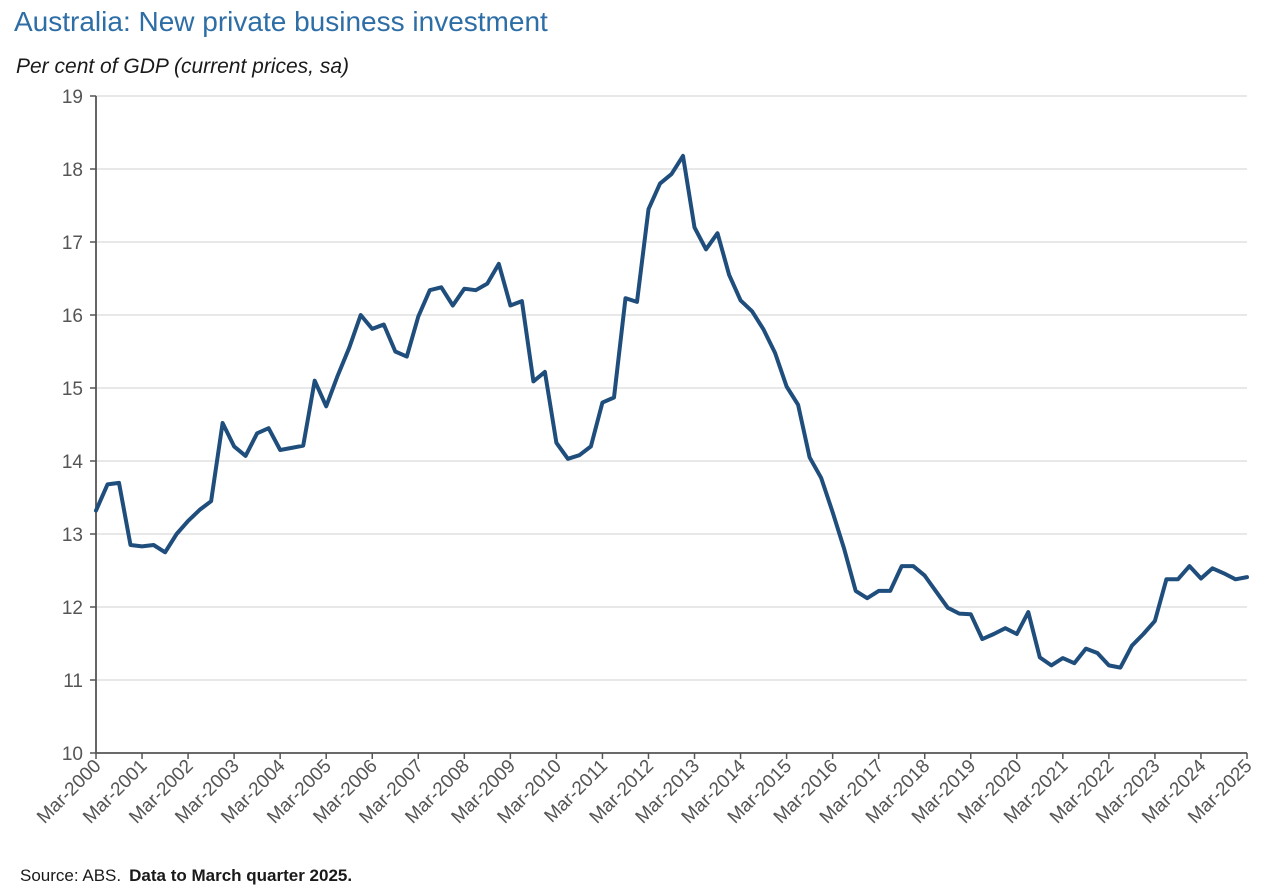 The height and width of the screenshot is (896, 1280). What do you see at coordinates (72, 535) in the screenshot?
I see `y-tick-label: 13` at bounding box center [72, 535].